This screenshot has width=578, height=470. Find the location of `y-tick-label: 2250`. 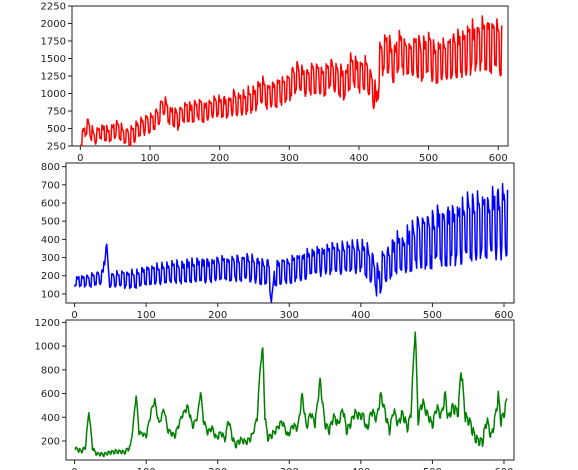

y-tick-label: 2250 is located at coordinates (53, 7).